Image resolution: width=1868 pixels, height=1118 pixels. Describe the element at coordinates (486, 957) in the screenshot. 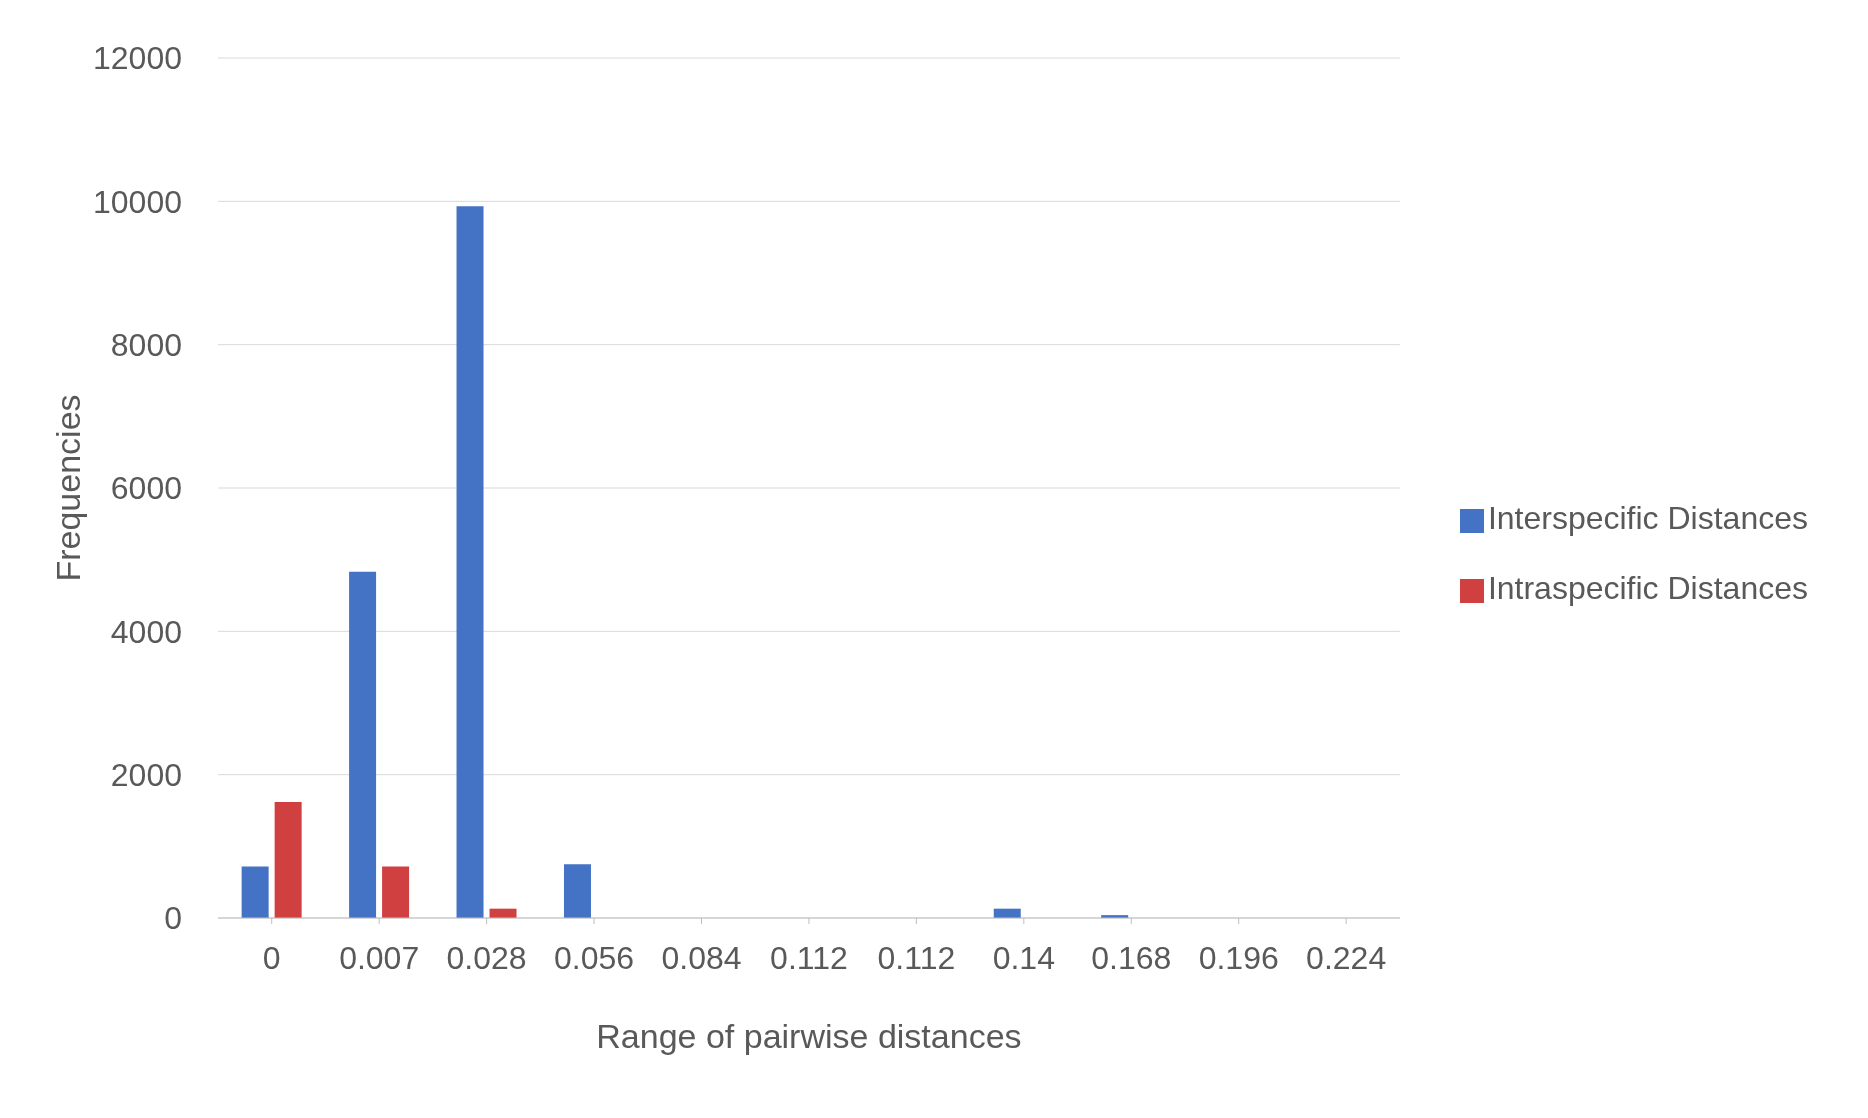

I see `x-tick-label: 0.028` at that location.